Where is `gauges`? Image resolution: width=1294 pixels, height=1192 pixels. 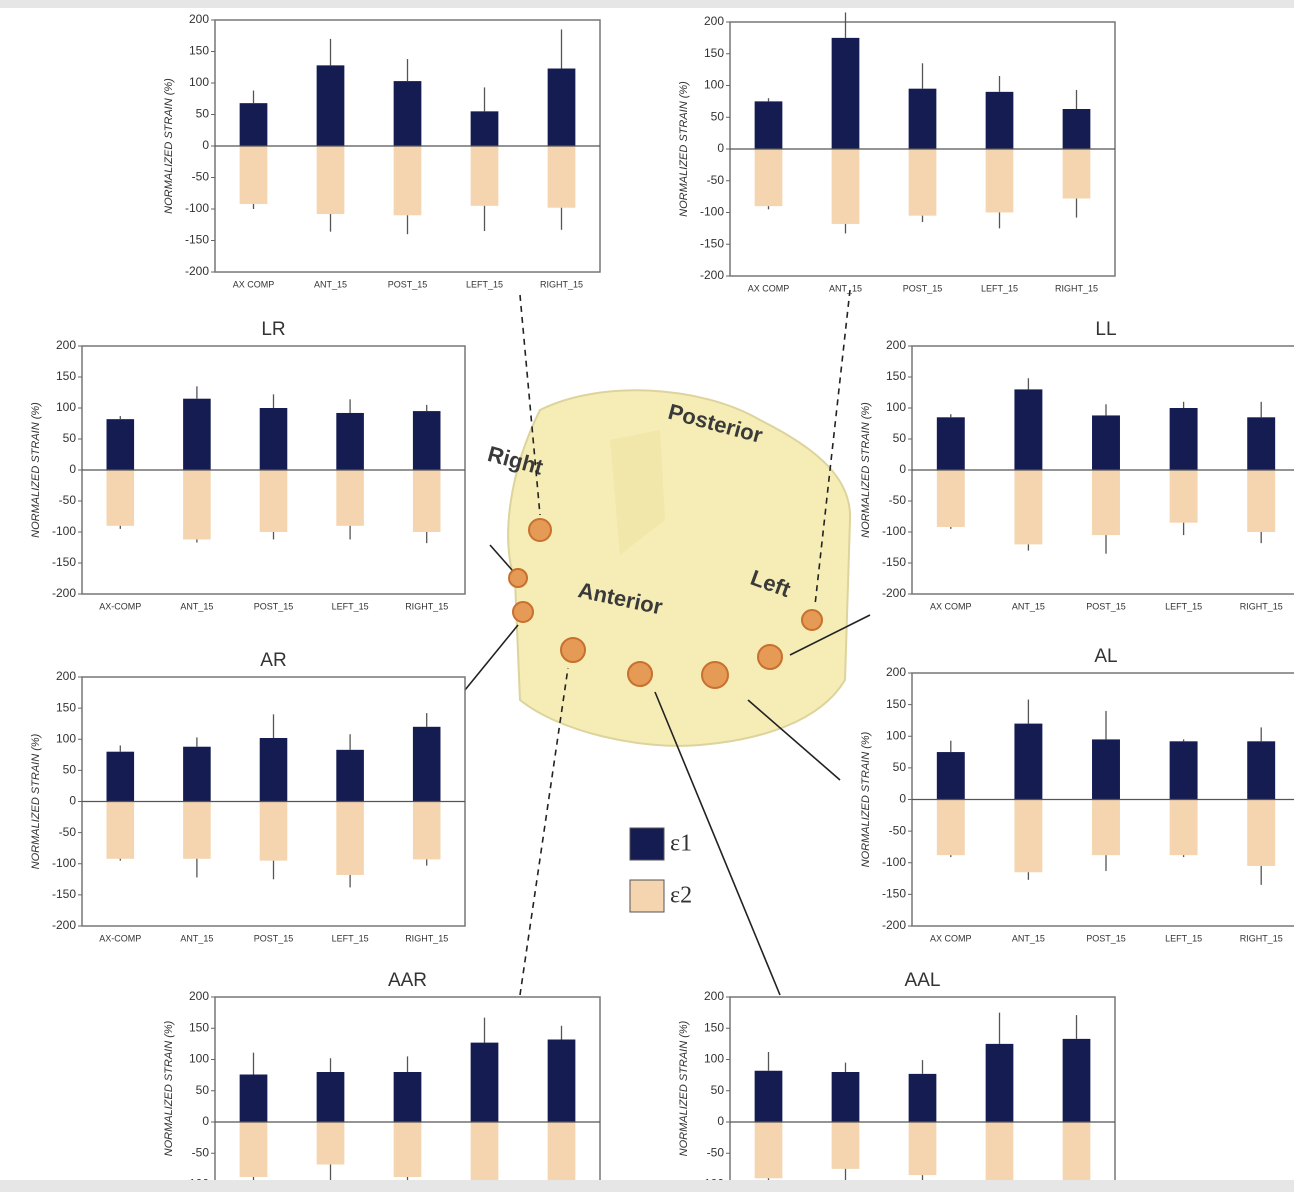
gauges is located at coordinates (665, 603).